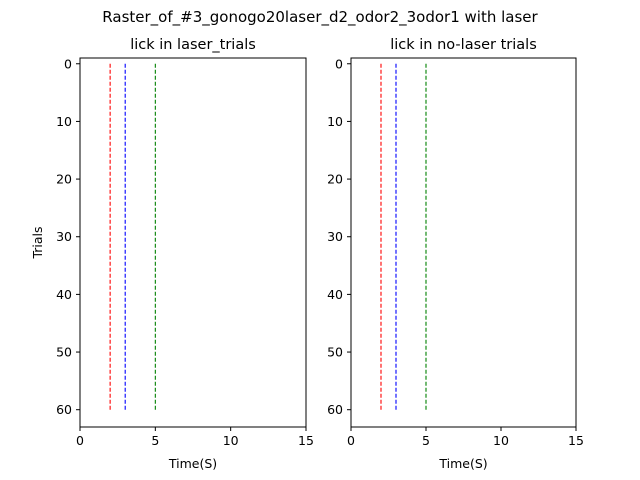 The width and height of the screenshot is (640, 480). Describe the element at coordinates (37, 242) in the screenshot. I see `y-axis-label: Trials` at that location.